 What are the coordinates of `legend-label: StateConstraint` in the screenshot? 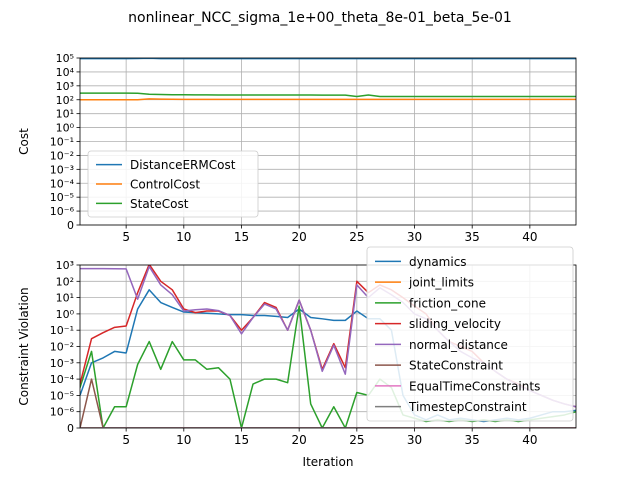 It's located at (456, 366).